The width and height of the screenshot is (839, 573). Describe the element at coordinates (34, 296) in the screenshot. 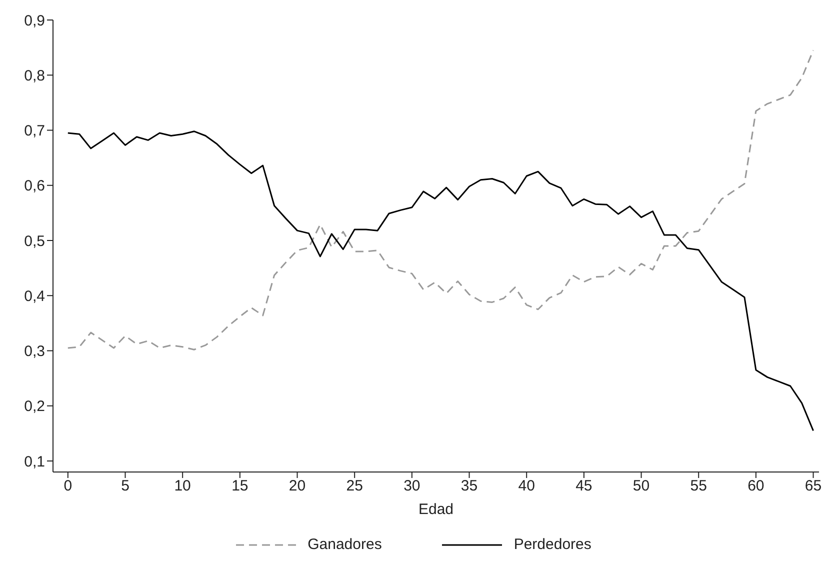

I see `y-tick-label: 0,4` at that location.